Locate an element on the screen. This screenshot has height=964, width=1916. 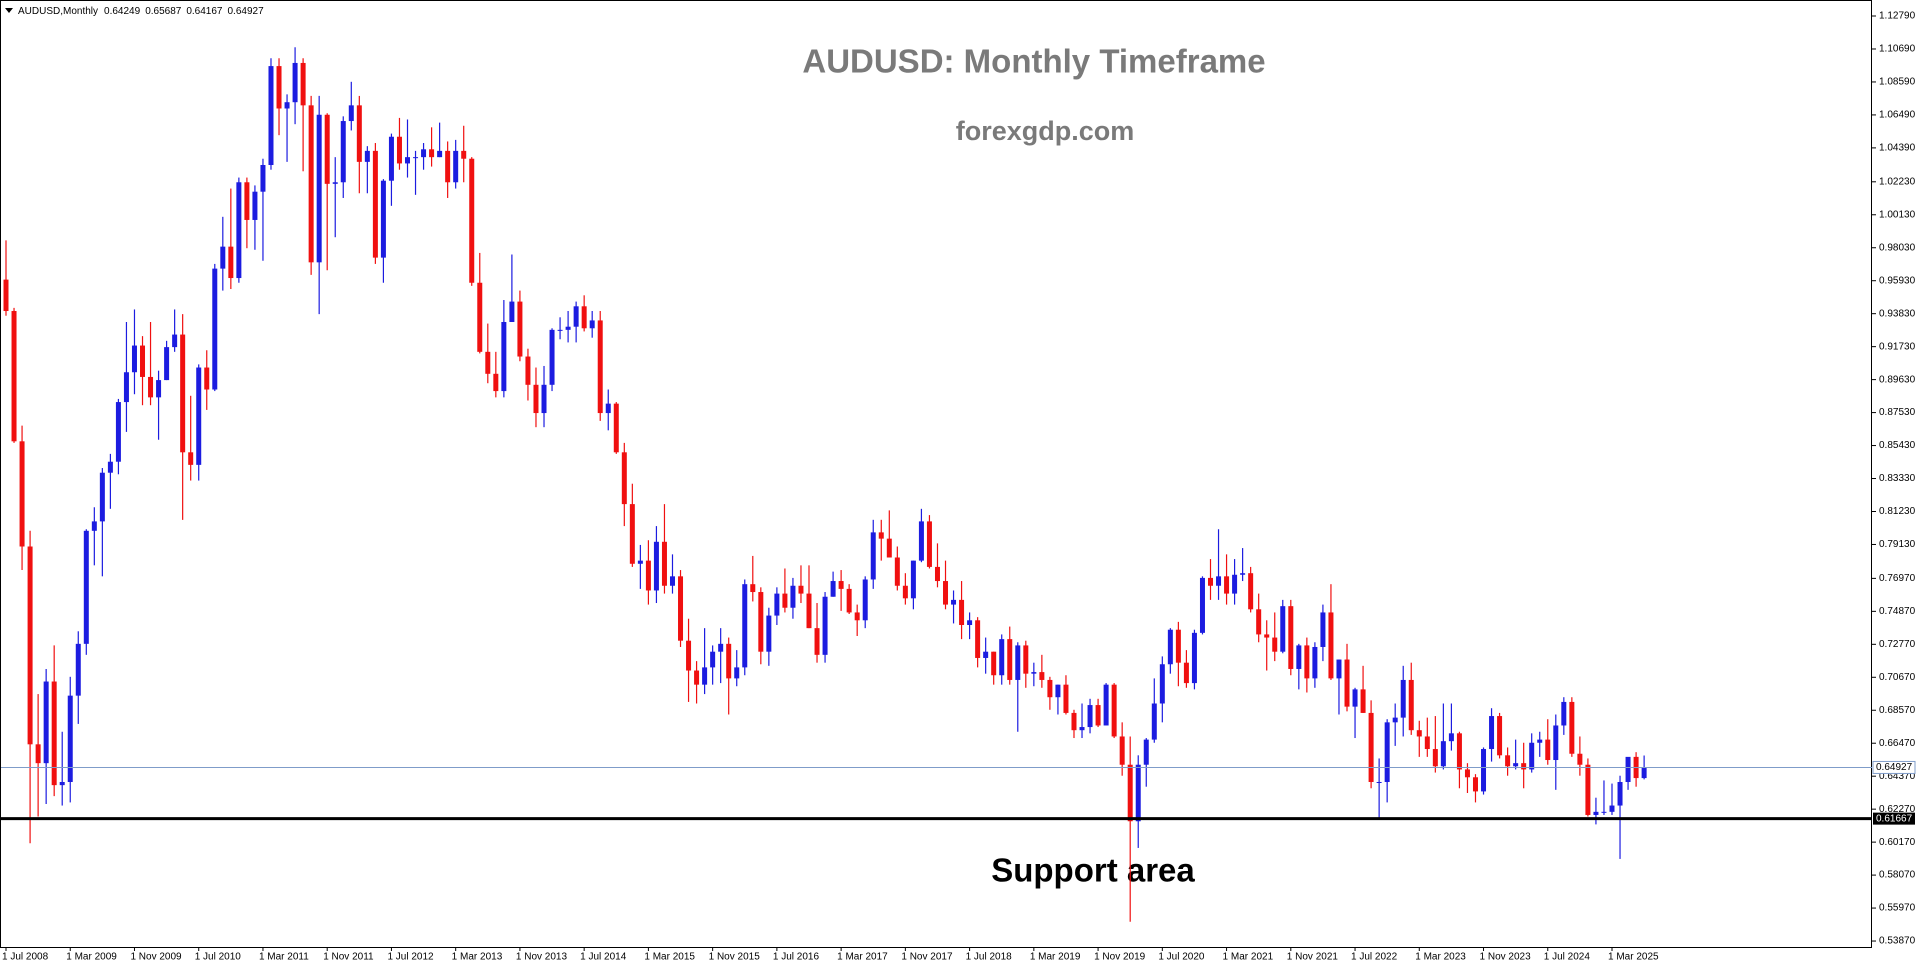
y-tick-label: 0.81230 is located at coordinates (1897, 511).